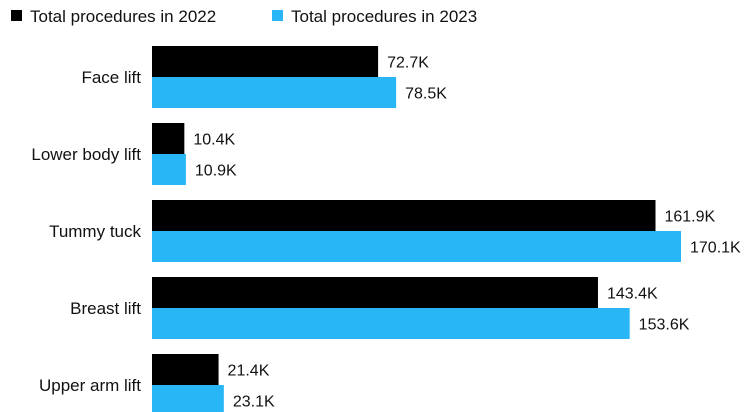  What do you see at coordinates (95, 231) in the screenshot?
I see `category-label: Tummy tuck` at bounding box center [95, 231].